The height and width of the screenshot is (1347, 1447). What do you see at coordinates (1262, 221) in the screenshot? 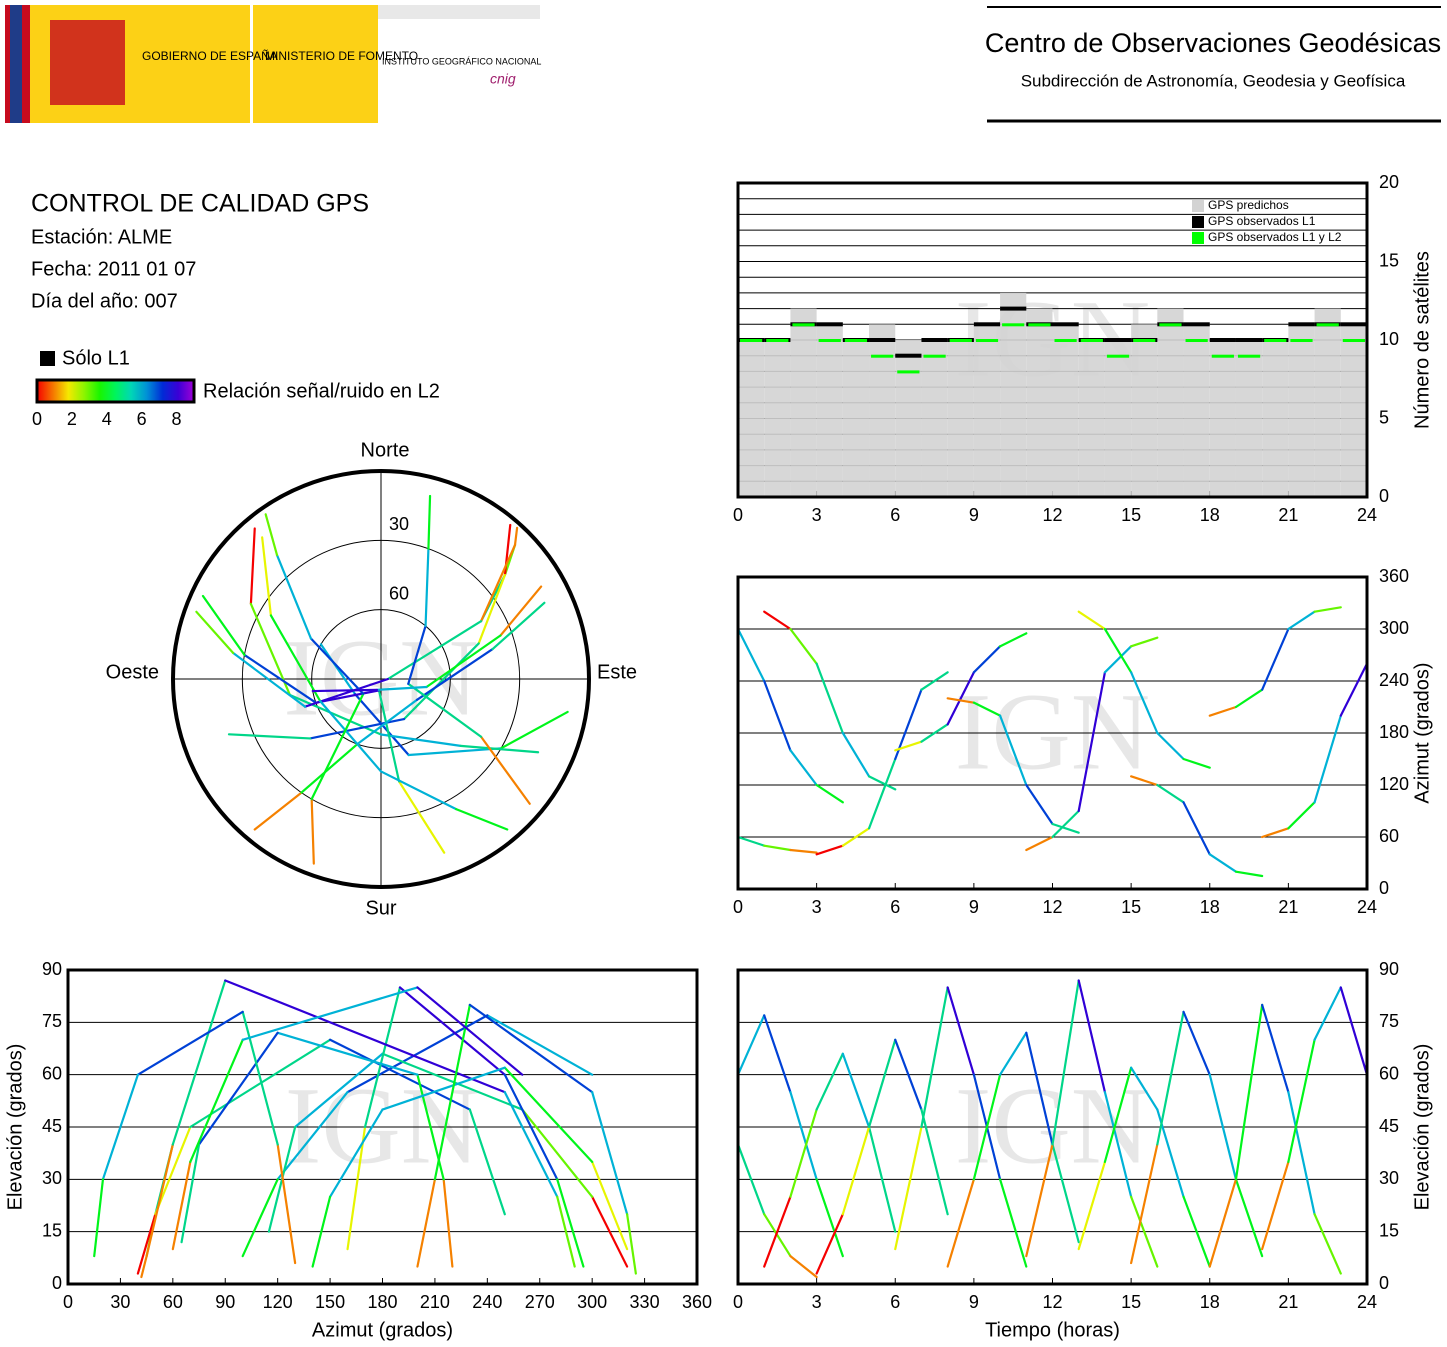
I see `legend-label: GPS observados L1` at bounding box center [1262, 221].